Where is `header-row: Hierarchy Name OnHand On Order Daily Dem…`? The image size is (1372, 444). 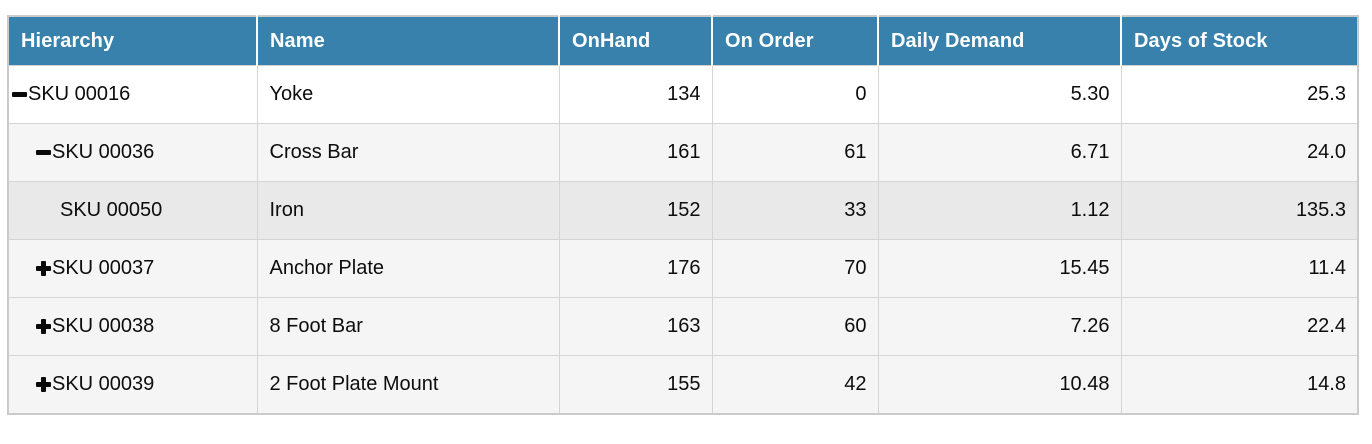 header-row: Hierarchy Name OnHand On Order Daily Dem… is located at coordinates (683, 41).